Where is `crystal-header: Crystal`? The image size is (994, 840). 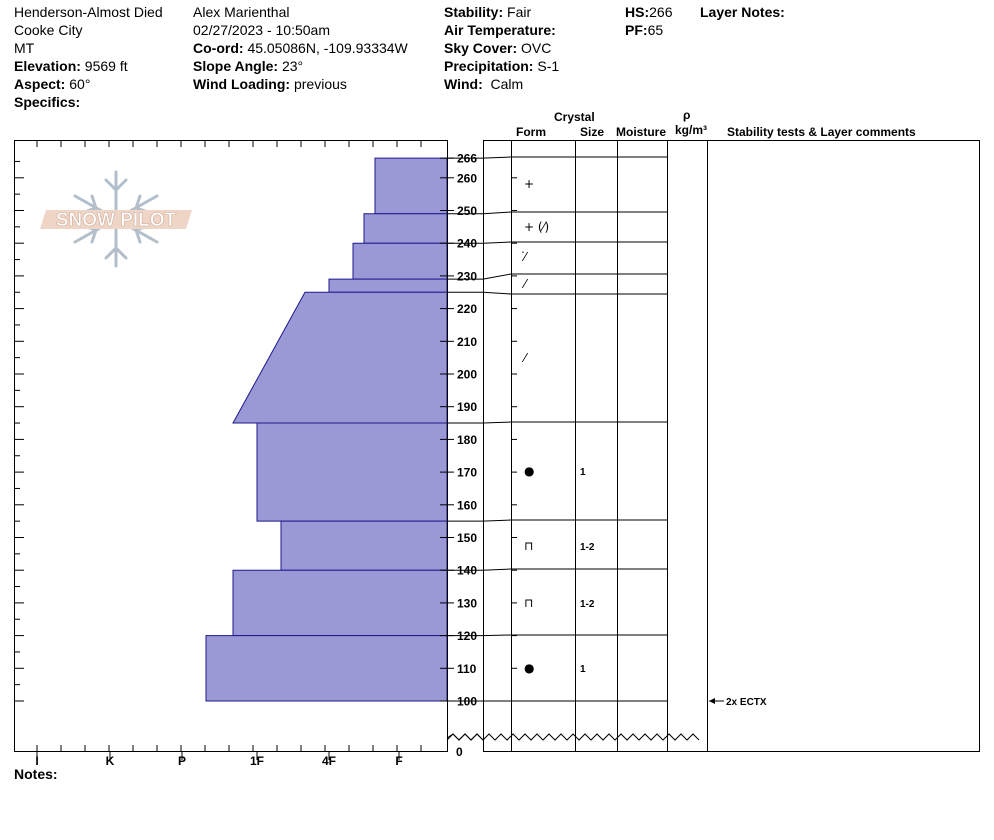
crystal-header: Crystal is located at coordinates (574, 117).